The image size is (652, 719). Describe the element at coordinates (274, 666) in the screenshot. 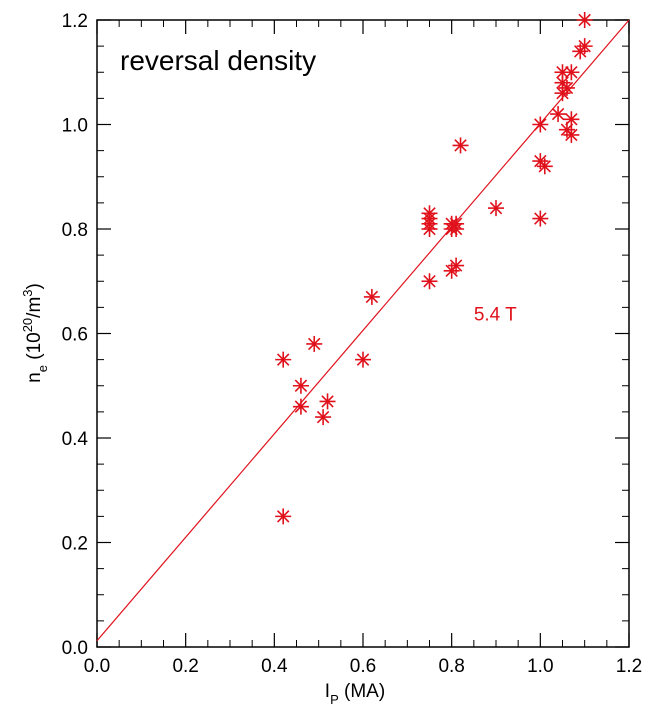

I see `x-tick-label: 0.4` at that location.